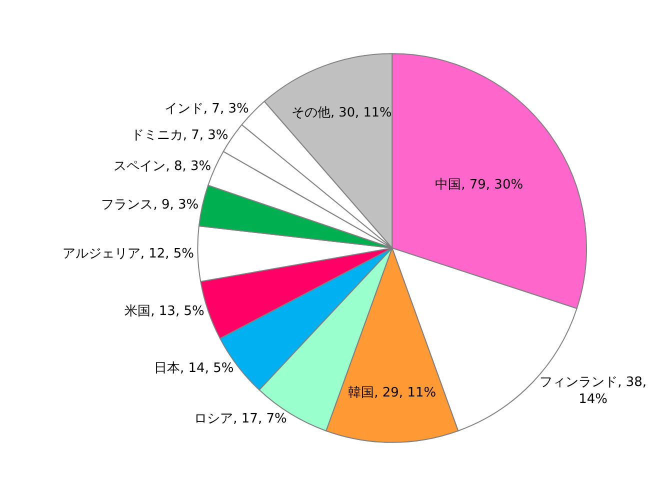 This screenshot has width=659, height=496. What do you see at coordinates (194, 368) in the screenshot?
I see `slice-label: 日本, 14, 5%` at bounding box center [194, 368].